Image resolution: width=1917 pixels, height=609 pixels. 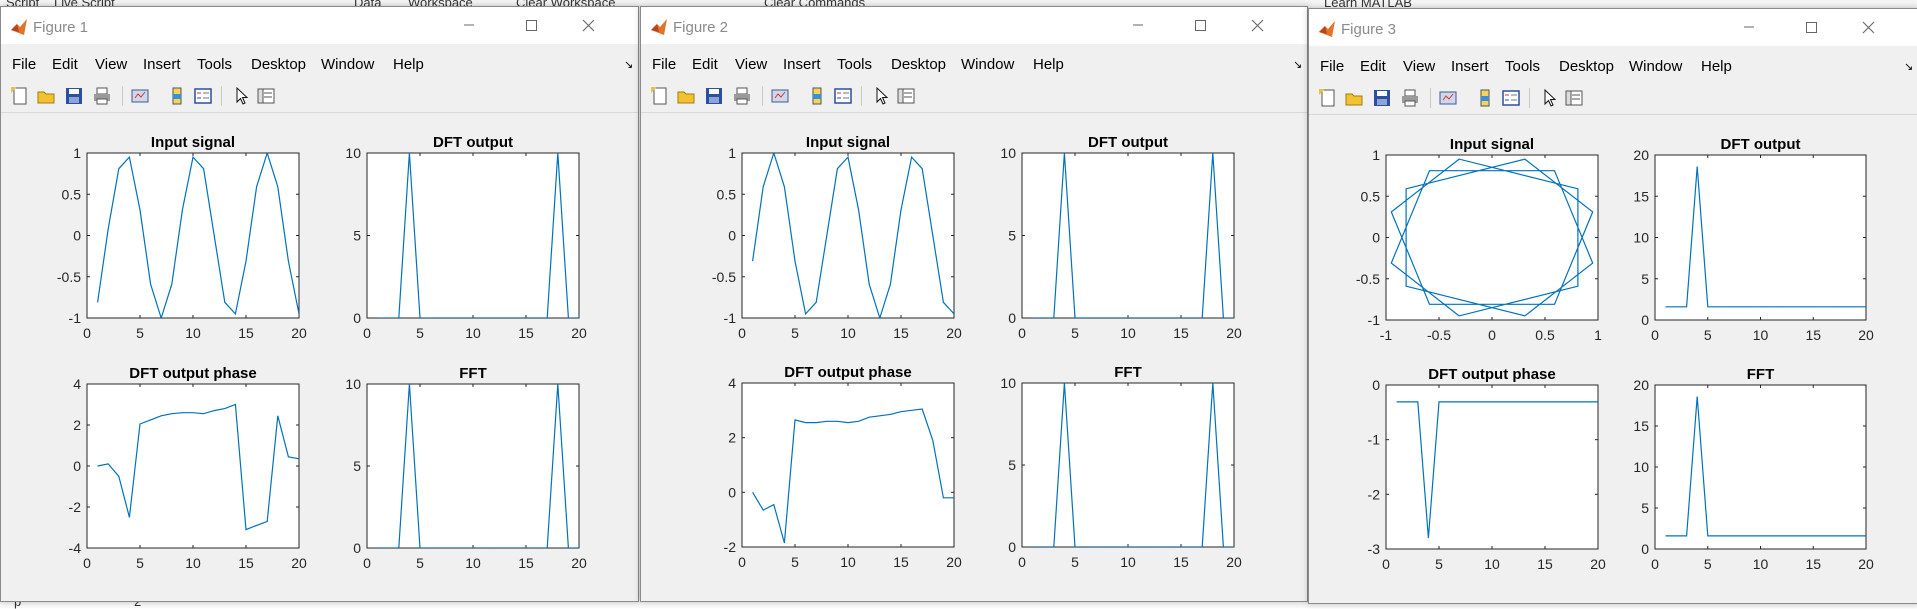 I want to click on title-bar: Figure 2, so click(x=974, y=25).